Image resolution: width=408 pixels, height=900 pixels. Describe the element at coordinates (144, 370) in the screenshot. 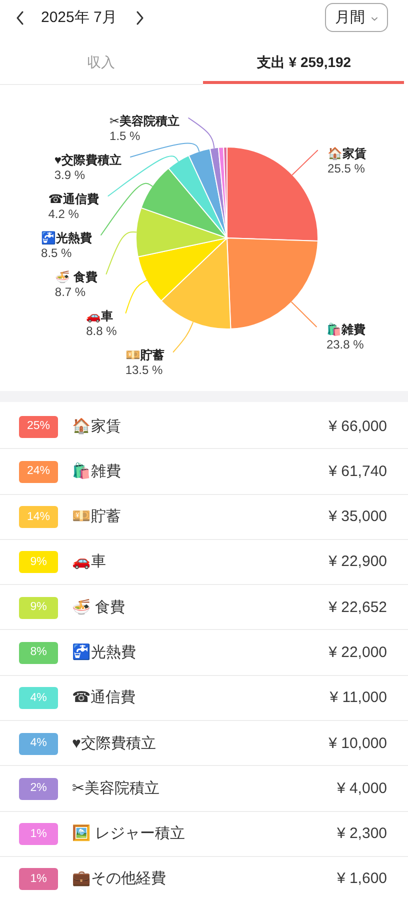

I see `data-label: 13.5 %` at that location.